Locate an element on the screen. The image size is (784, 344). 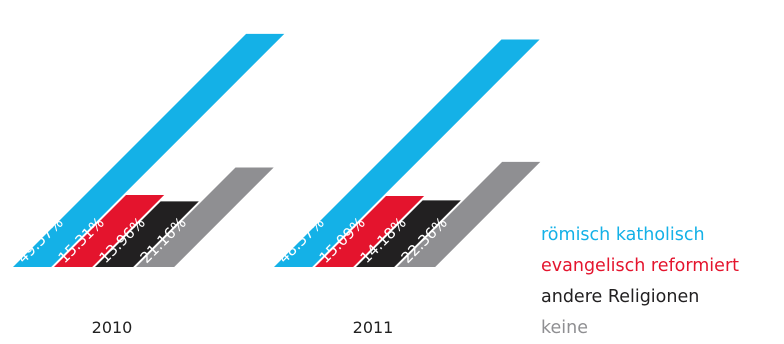
legend-item-none: keine is located at coordinates (564, 328).